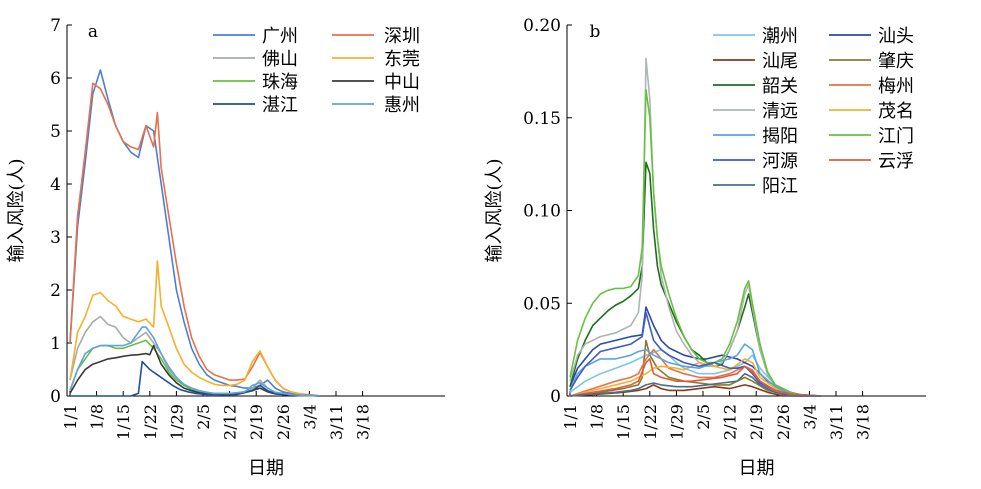 This screenshot has height=489, width=981. I want to click on legend-label-1: 广州, so click(280, 36).